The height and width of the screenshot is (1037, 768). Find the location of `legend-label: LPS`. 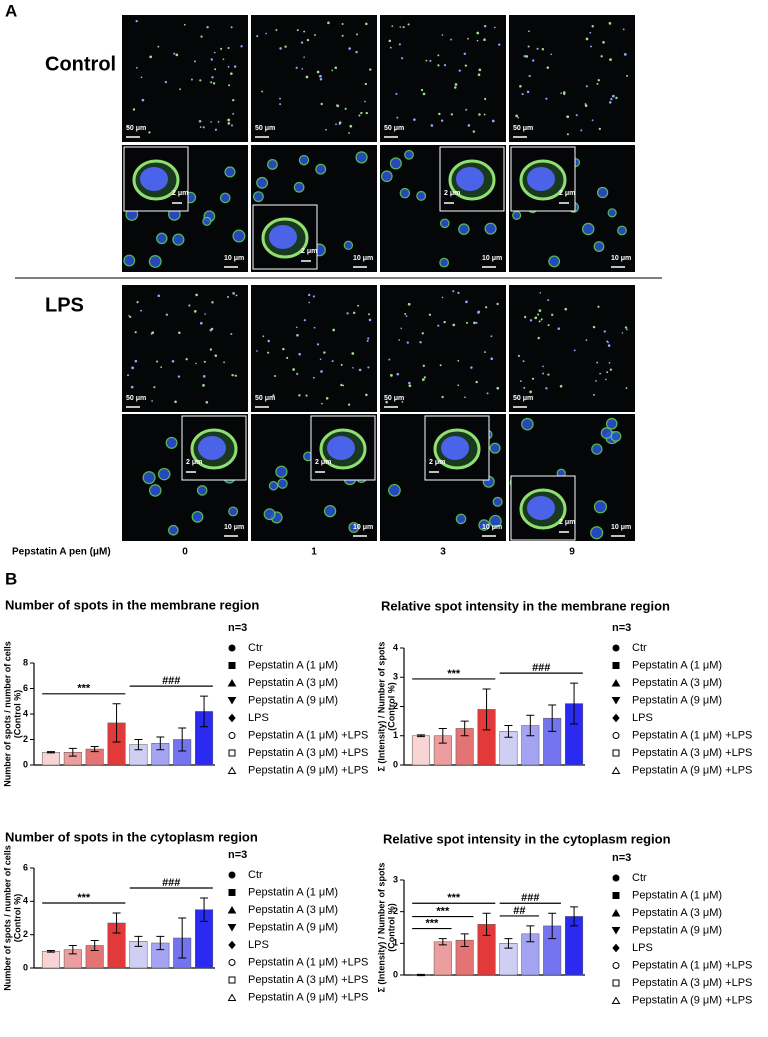

legend-label: LPS is located at coordinates (258, 945).